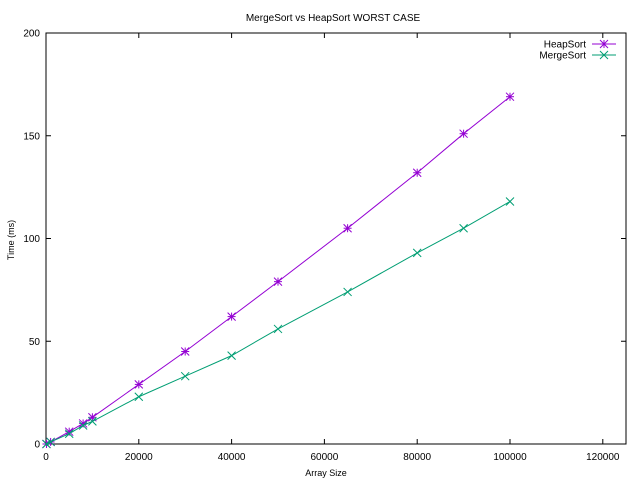 The image size is (640, 485). I want to click on y-tick-label: 200, so click(31, 34).